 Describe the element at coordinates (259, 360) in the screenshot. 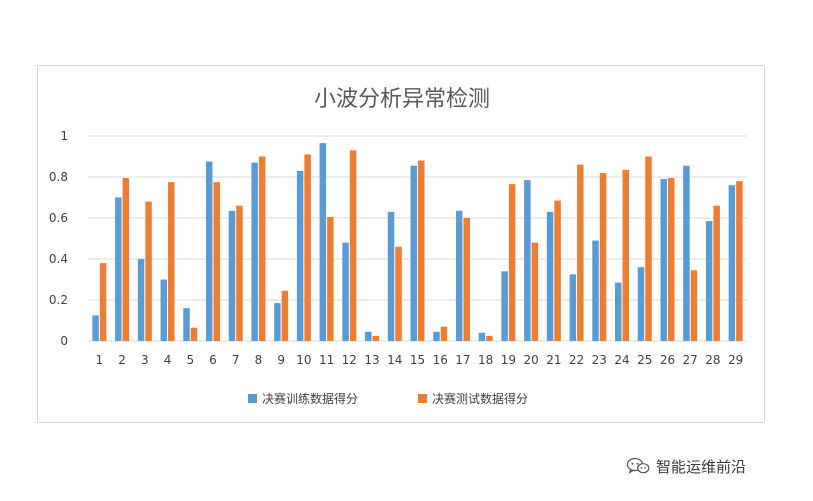

I see `x-tick-label: 8` at that location.